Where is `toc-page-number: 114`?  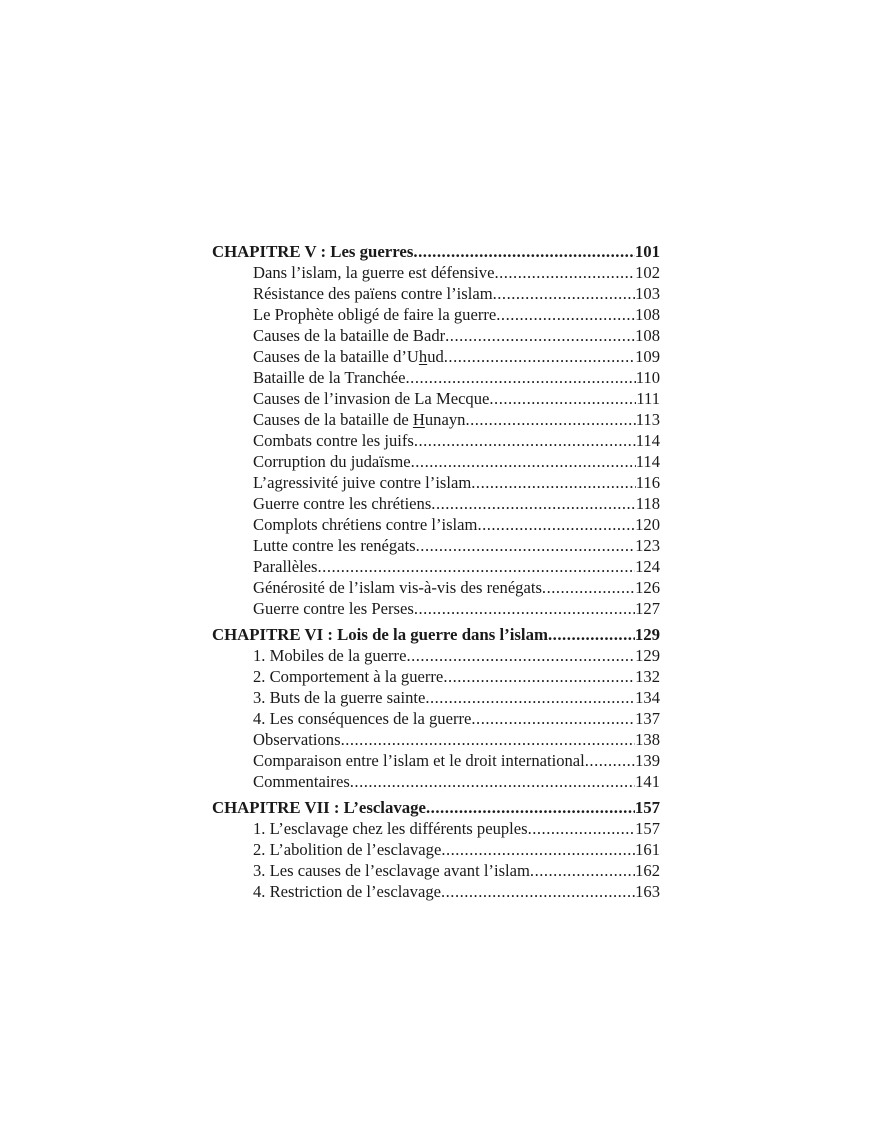 toc-page-number: 114 is located at coordinates (647, 440).